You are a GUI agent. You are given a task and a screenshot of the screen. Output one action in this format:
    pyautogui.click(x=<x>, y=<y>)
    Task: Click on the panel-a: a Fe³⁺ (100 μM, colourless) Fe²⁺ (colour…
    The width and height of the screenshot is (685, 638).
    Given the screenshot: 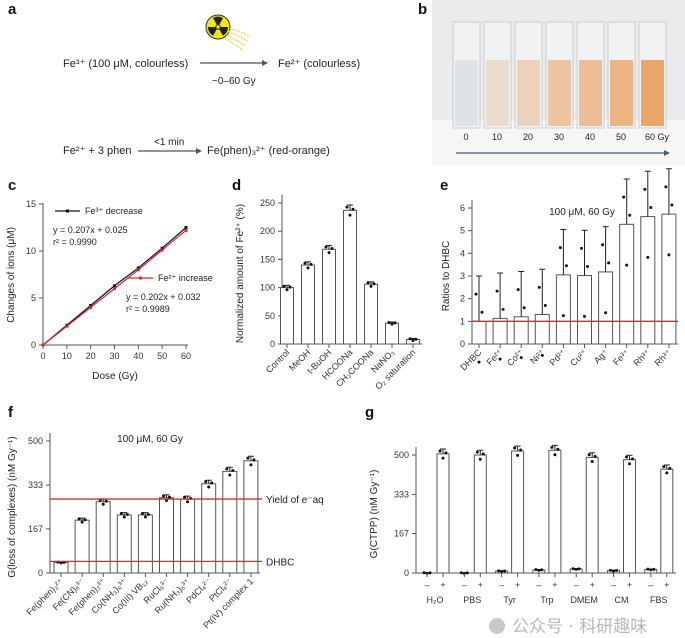 What is the action you would take?
    pyautogui.click(x=184, y=79)
    